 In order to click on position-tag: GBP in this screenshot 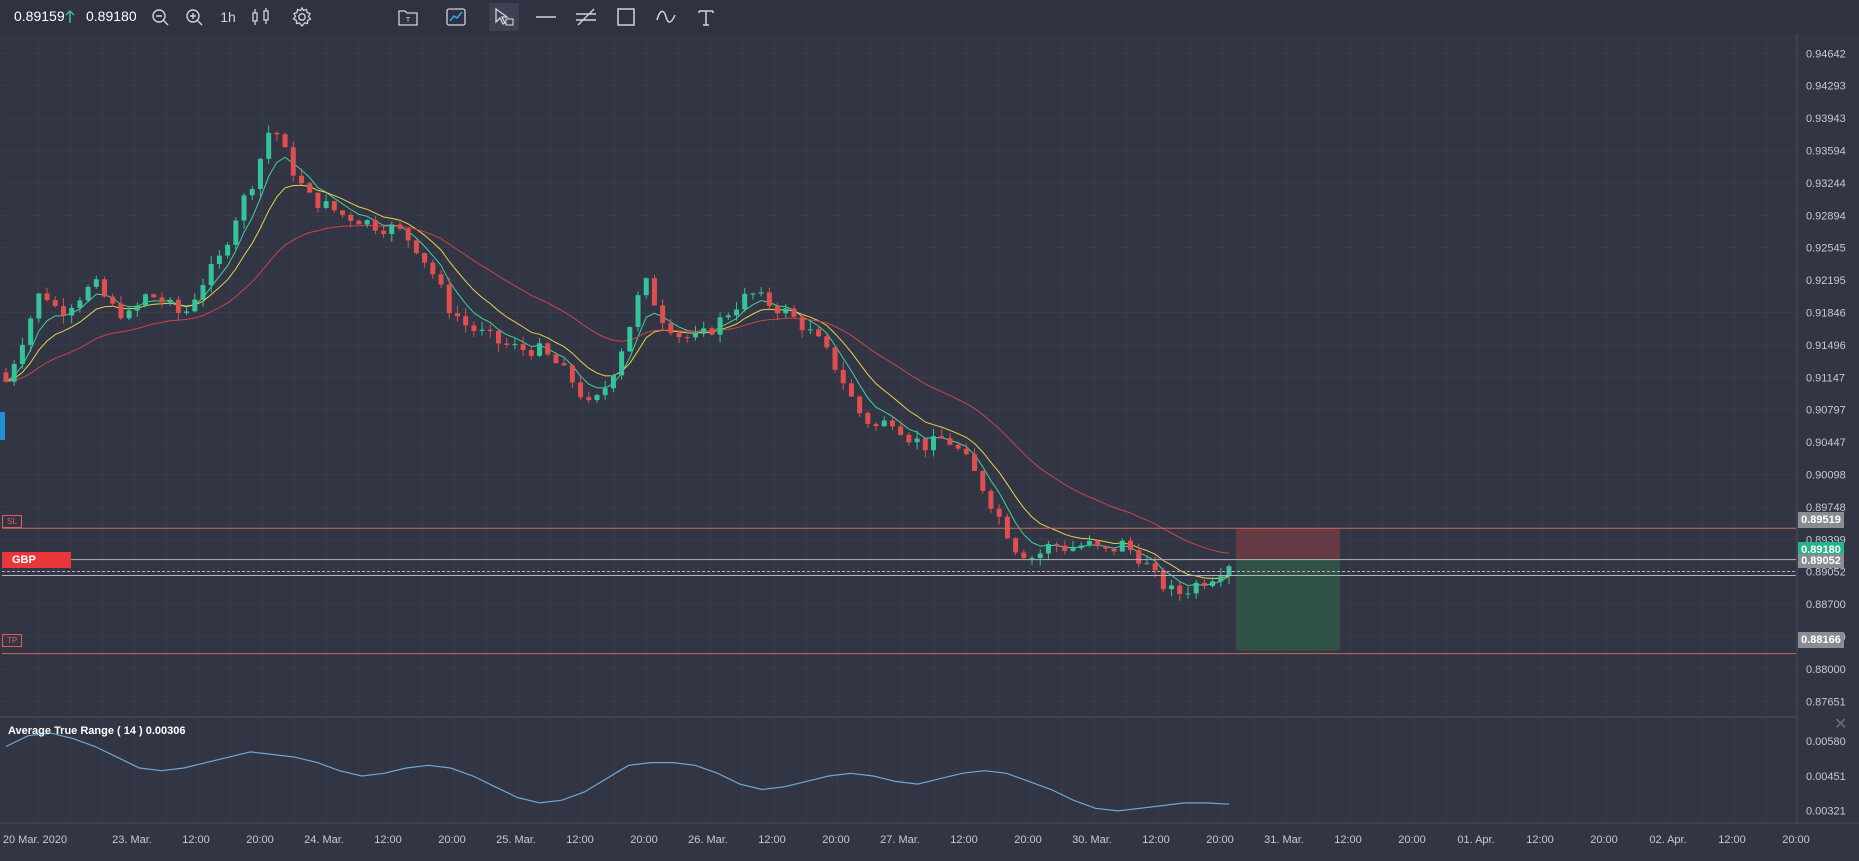, I will do `click(36, 560)`.